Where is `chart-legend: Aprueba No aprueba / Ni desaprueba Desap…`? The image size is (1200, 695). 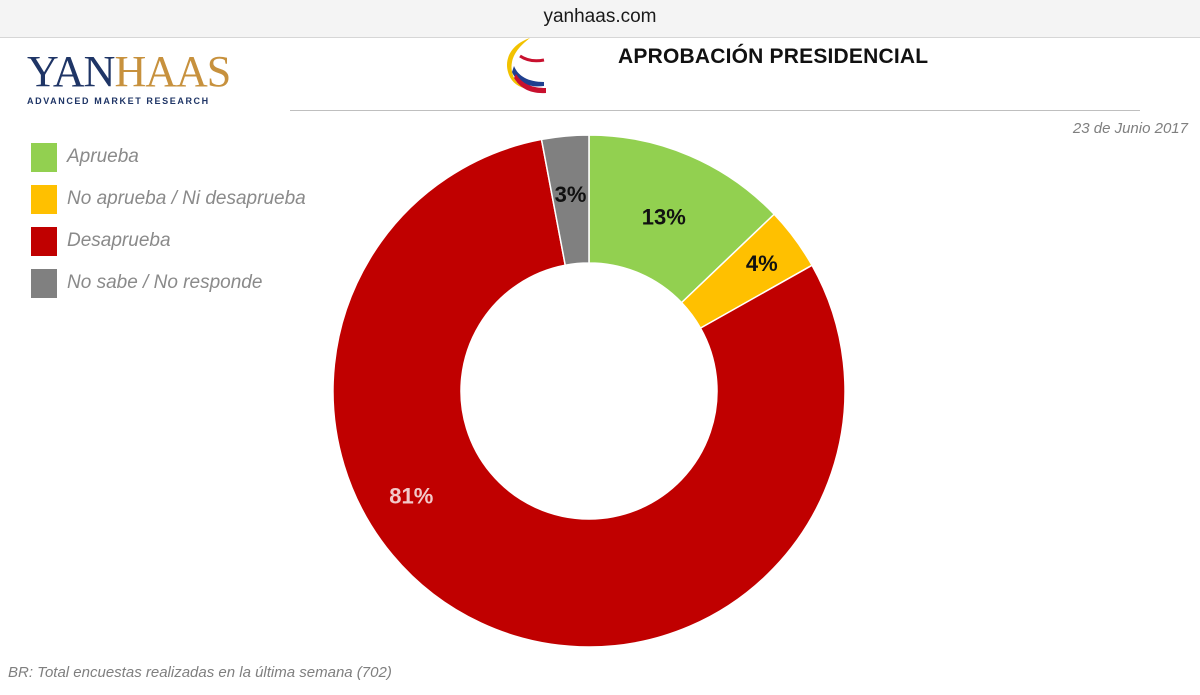 chart-legend: Aprueba No aprueba / Ni desaprueba Desap… is located at coordinates (168, 220).